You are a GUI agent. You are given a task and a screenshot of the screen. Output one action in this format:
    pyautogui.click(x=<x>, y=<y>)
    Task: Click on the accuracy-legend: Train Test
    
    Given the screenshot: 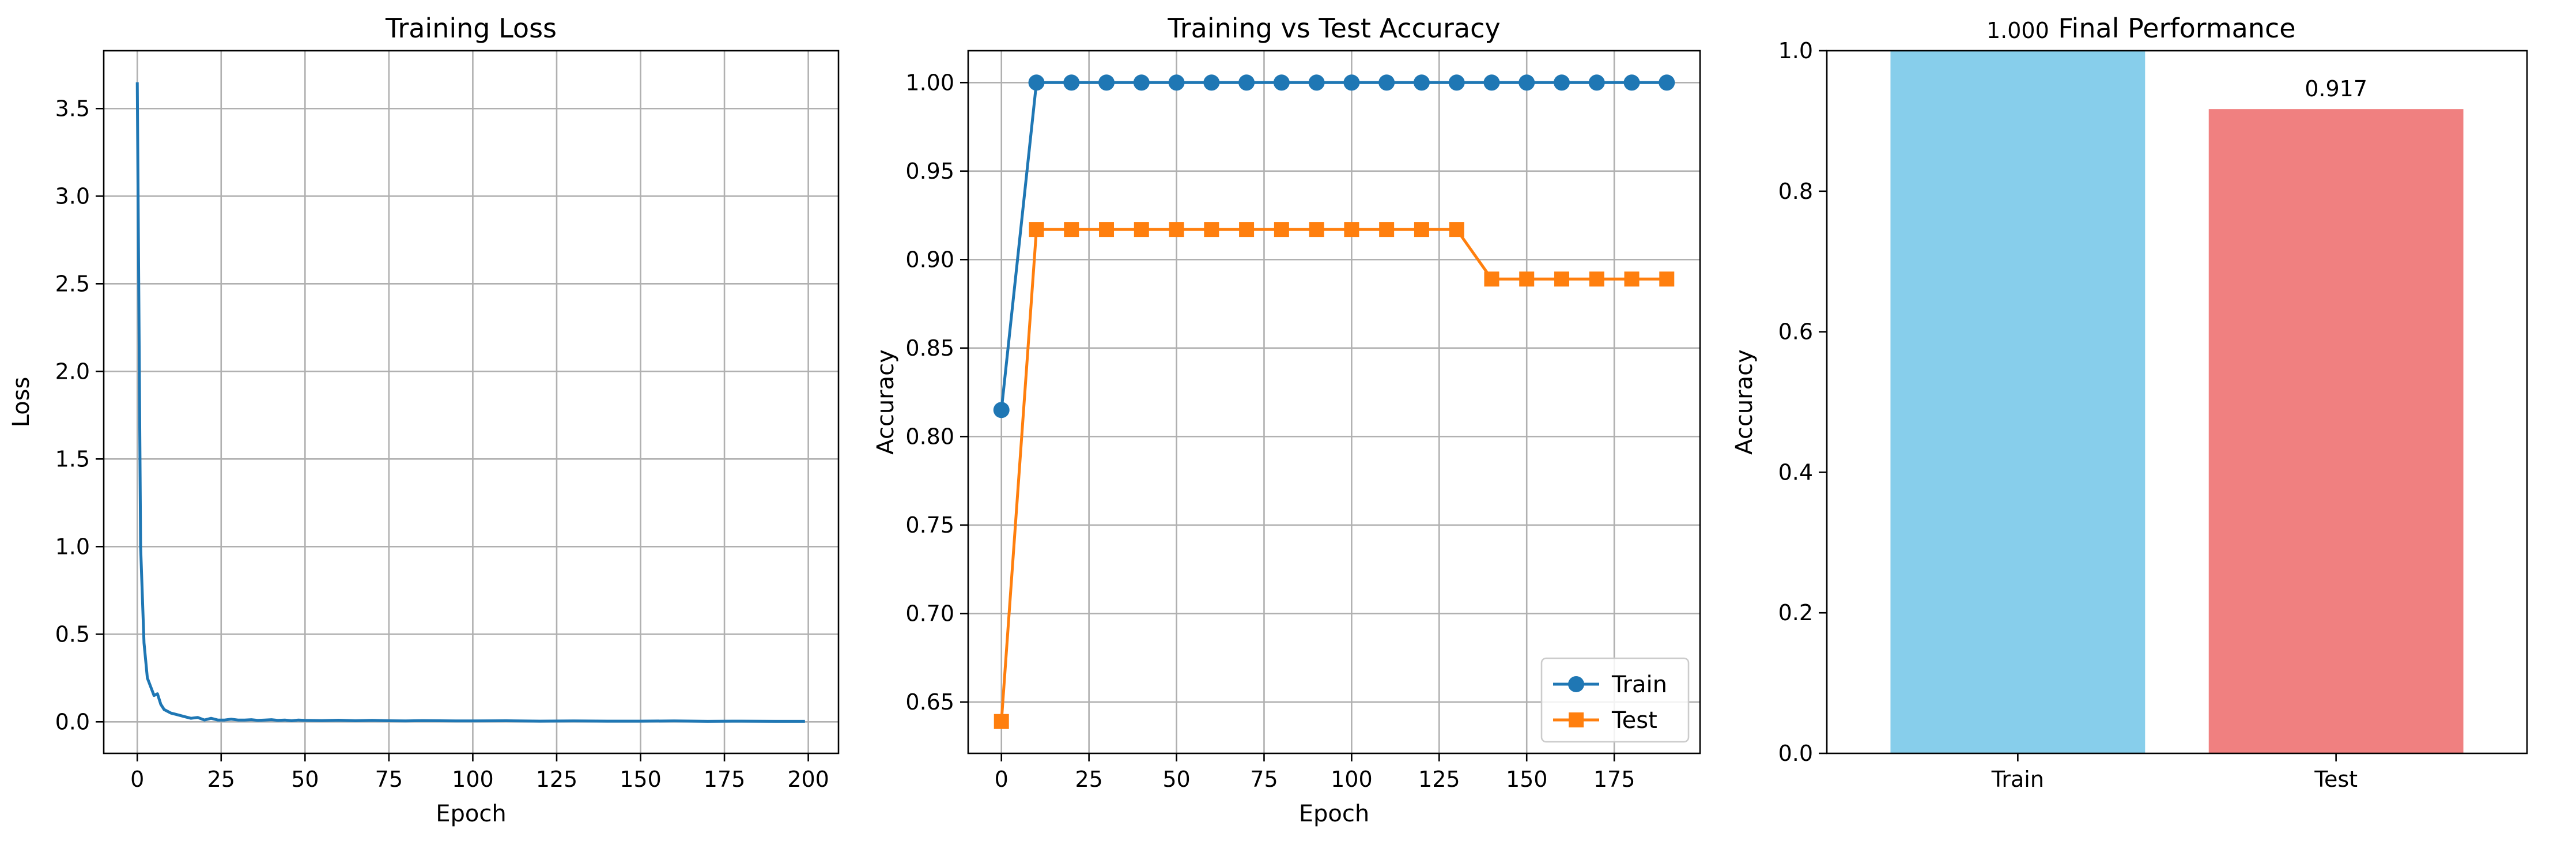 What is the action you would take?
    pyautogui.click(x=1615, y=700)
    